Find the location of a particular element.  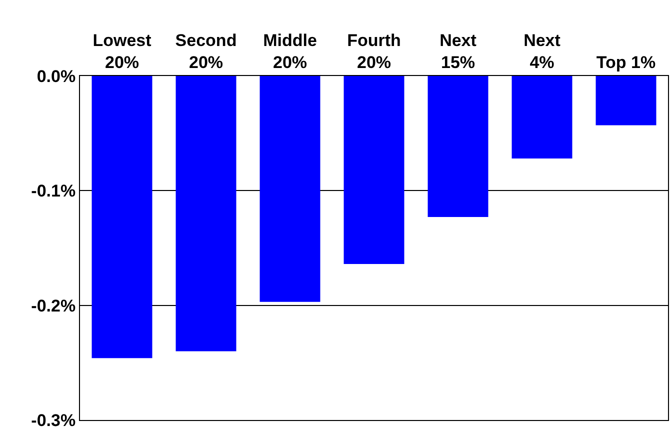

x-tick-label: Next 4% is located at coordinates (542, 51).